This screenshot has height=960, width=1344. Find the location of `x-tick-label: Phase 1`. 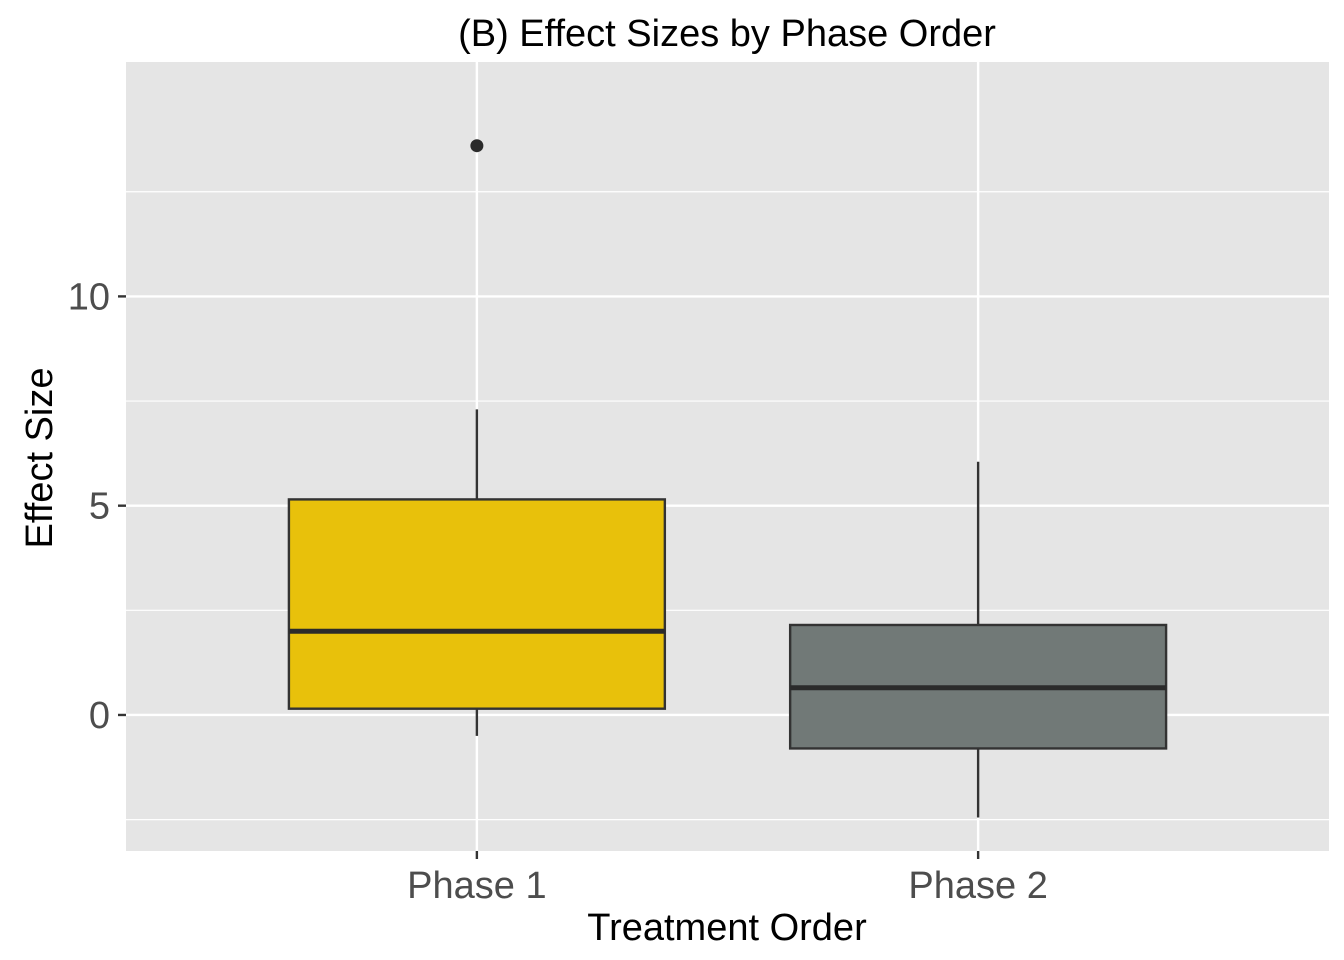

x-tick-label: Phase 1 is located at coordinates (476, 886).